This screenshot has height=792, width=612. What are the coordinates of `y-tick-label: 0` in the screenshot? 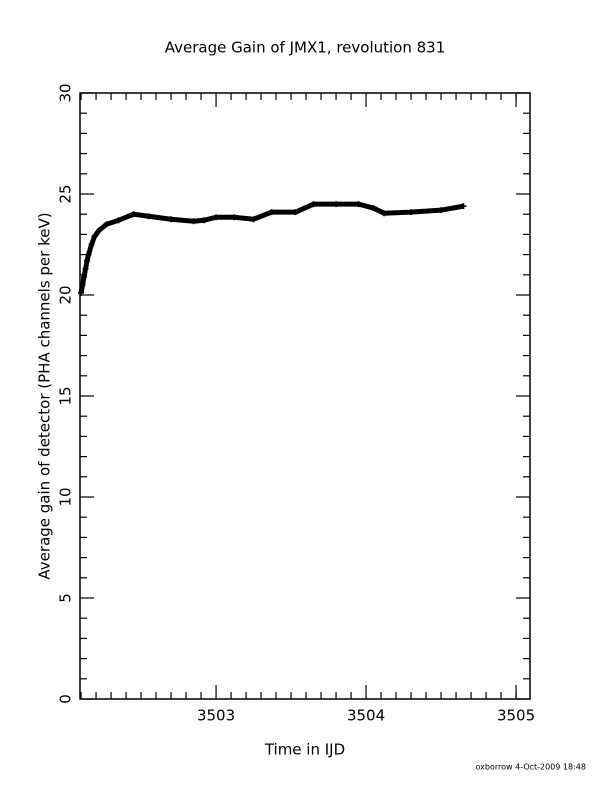 It's located at (66, 699).